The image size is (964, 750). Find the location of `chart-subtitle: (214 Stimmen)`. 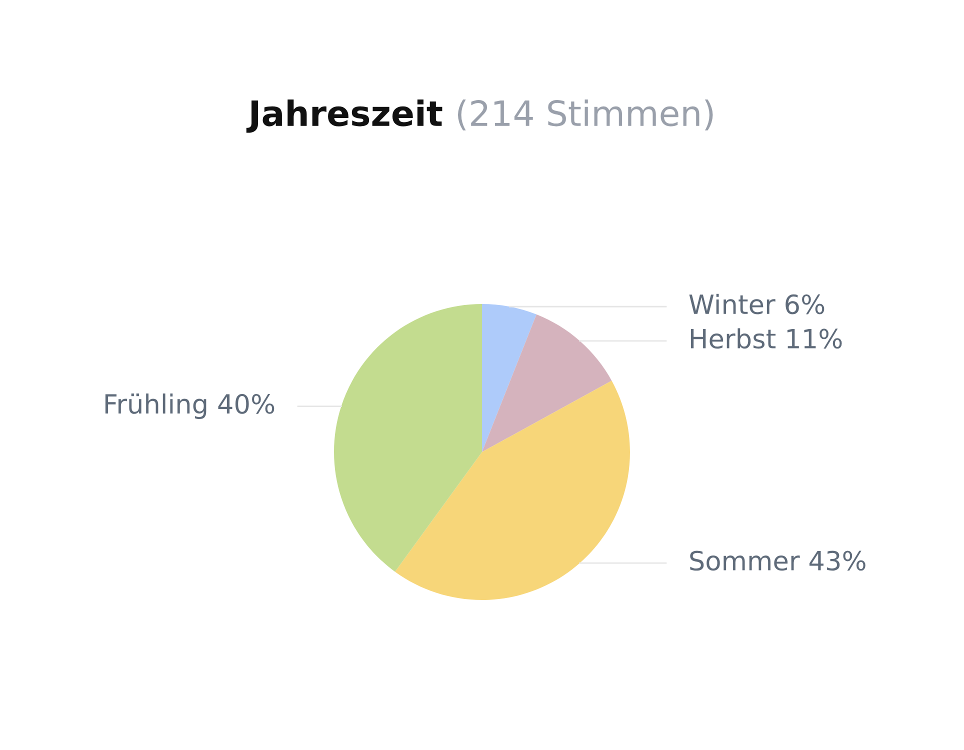

chart-subtitle: (214 Stimmen) is located at coordinates (585, 114).